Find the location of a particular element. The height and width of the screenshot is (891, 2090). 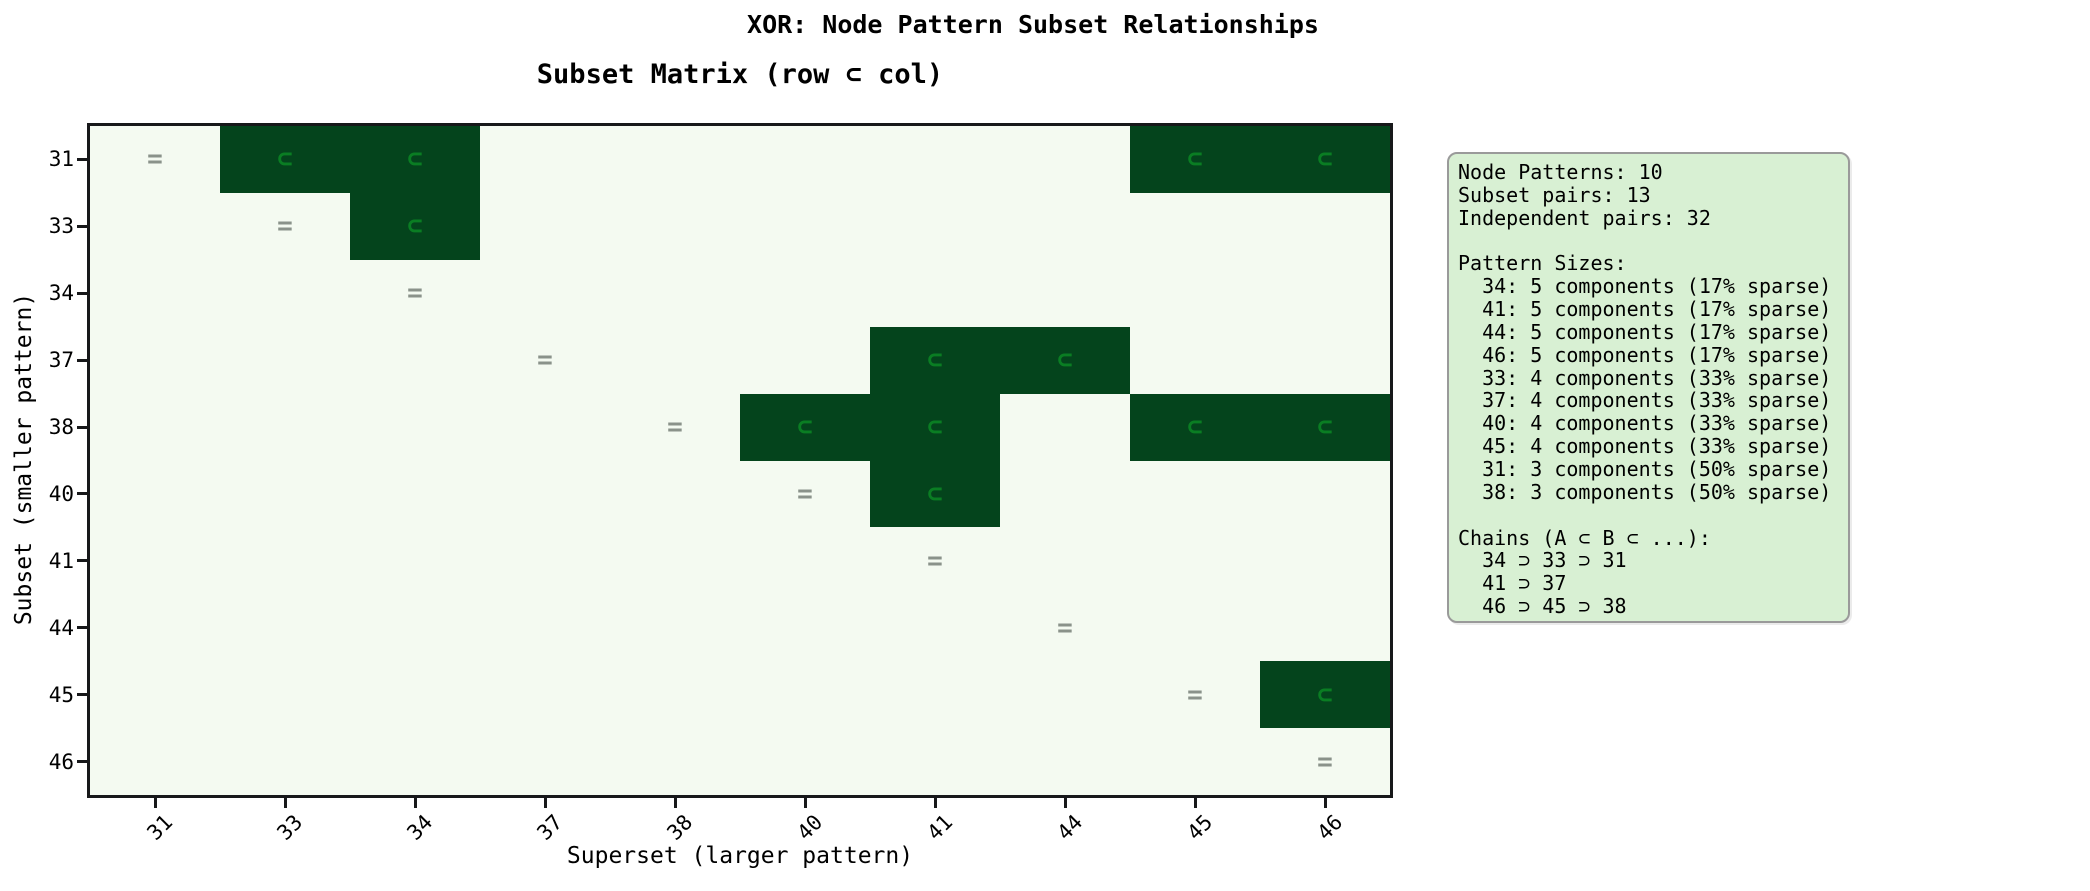

matrix-cell-41-41: = is located at coordinates (935, 560).